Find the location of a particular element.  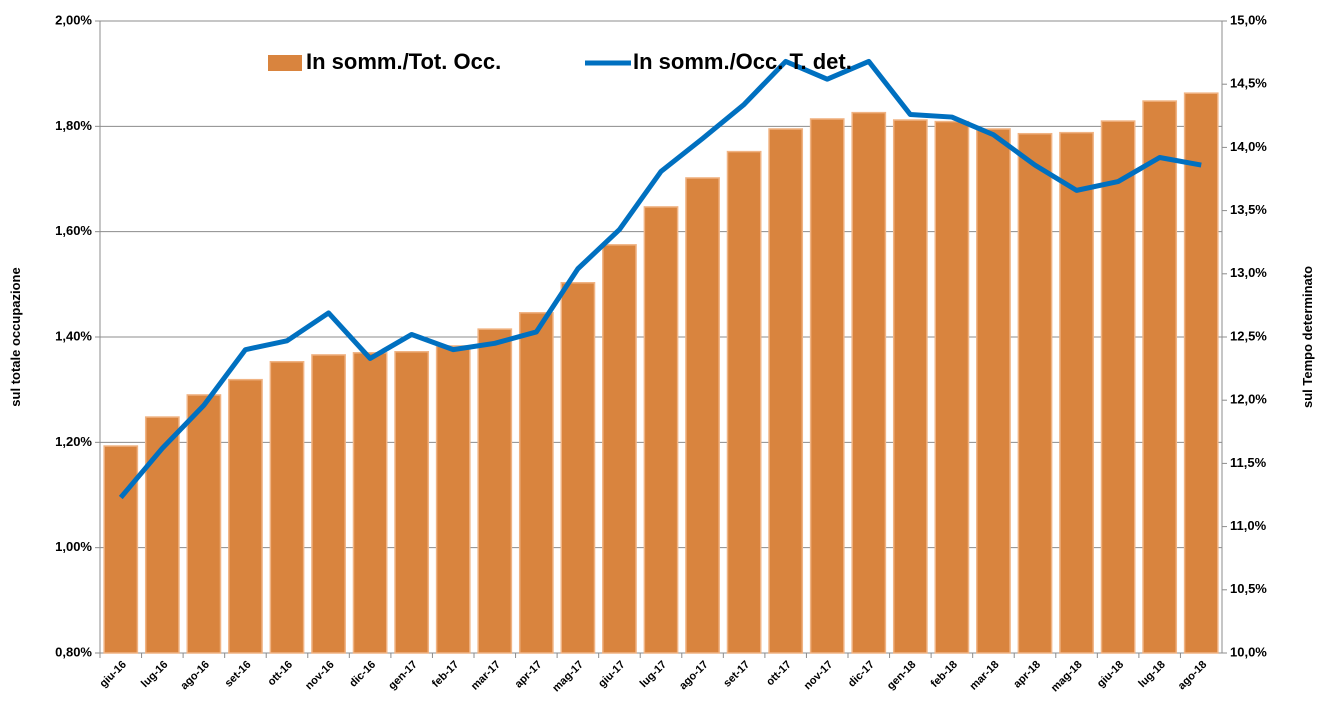

y2-tick-label: 14,5% is located at coordinates (1248, 83).